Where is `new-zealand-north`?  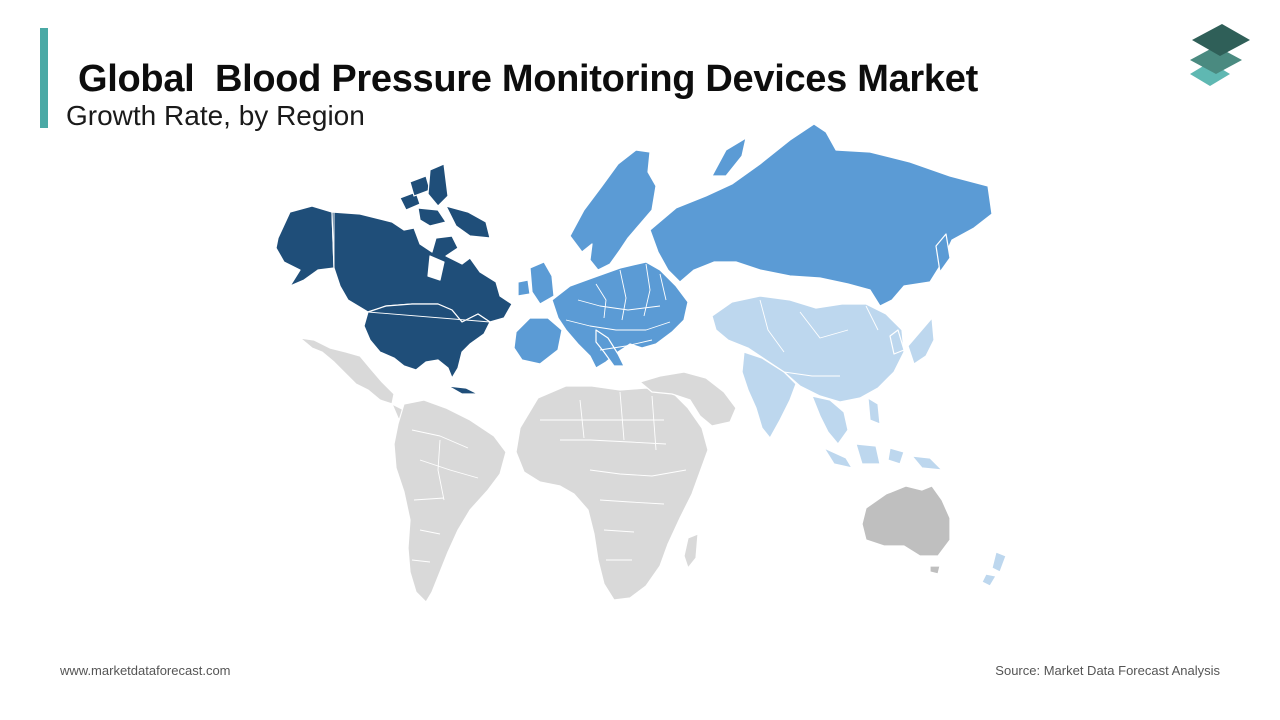 new-zealand-north is located at coordinates (999, 562).